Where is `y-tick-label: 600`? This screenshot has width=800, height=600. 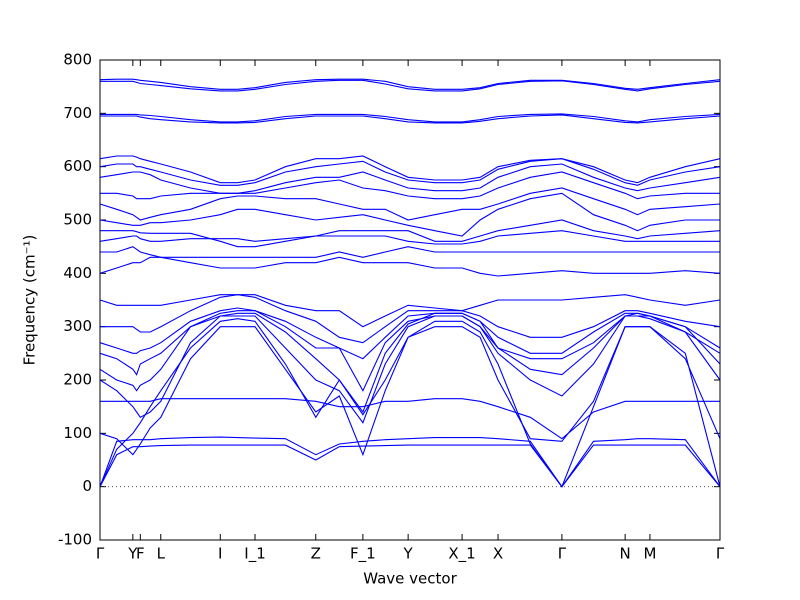
y-tick-label: 600 is located at coordinates (77, 166).